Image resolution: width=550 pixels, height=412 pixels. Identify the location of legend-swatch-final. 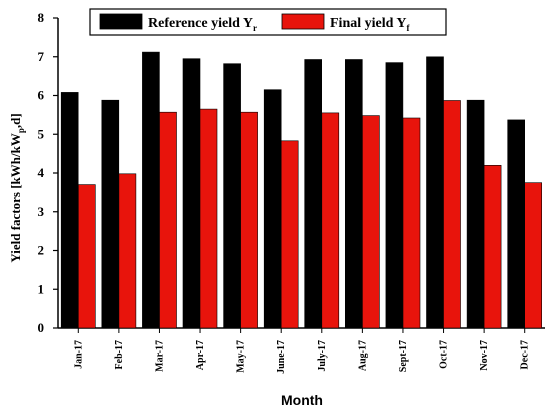
(303, 21).